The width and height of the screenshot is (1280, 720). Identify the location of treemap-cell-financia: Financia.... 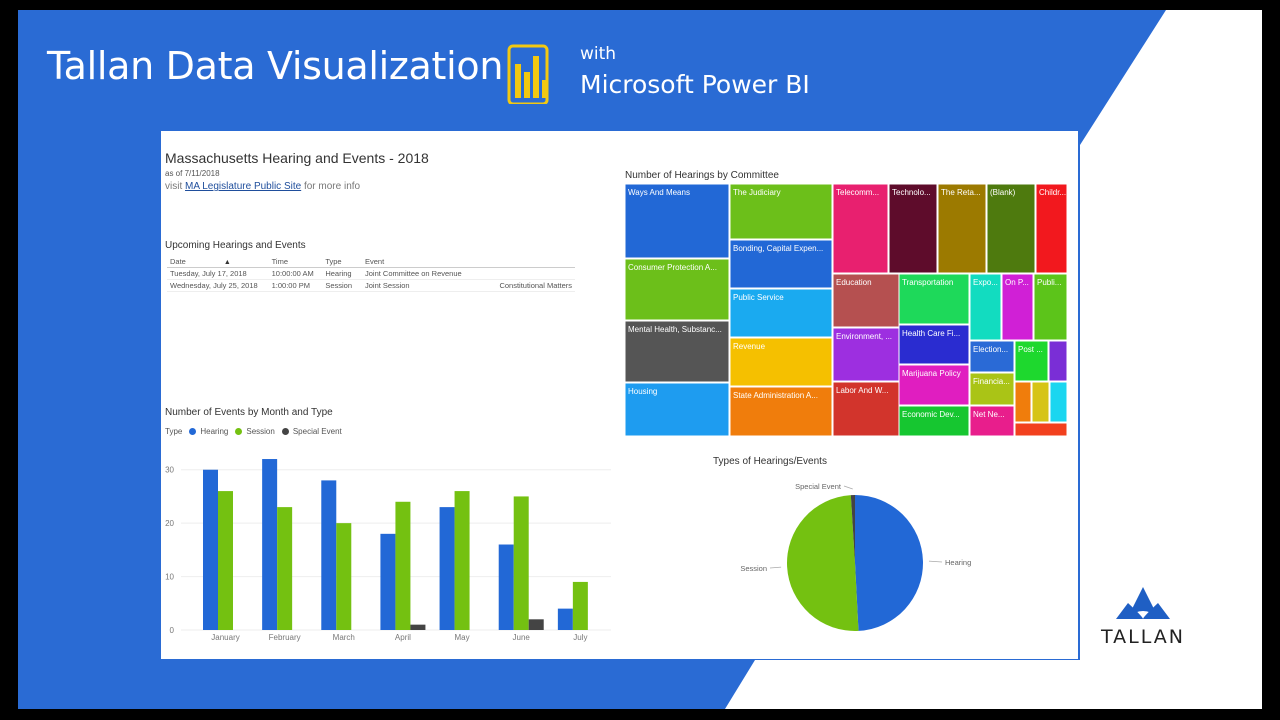
(992, 389).